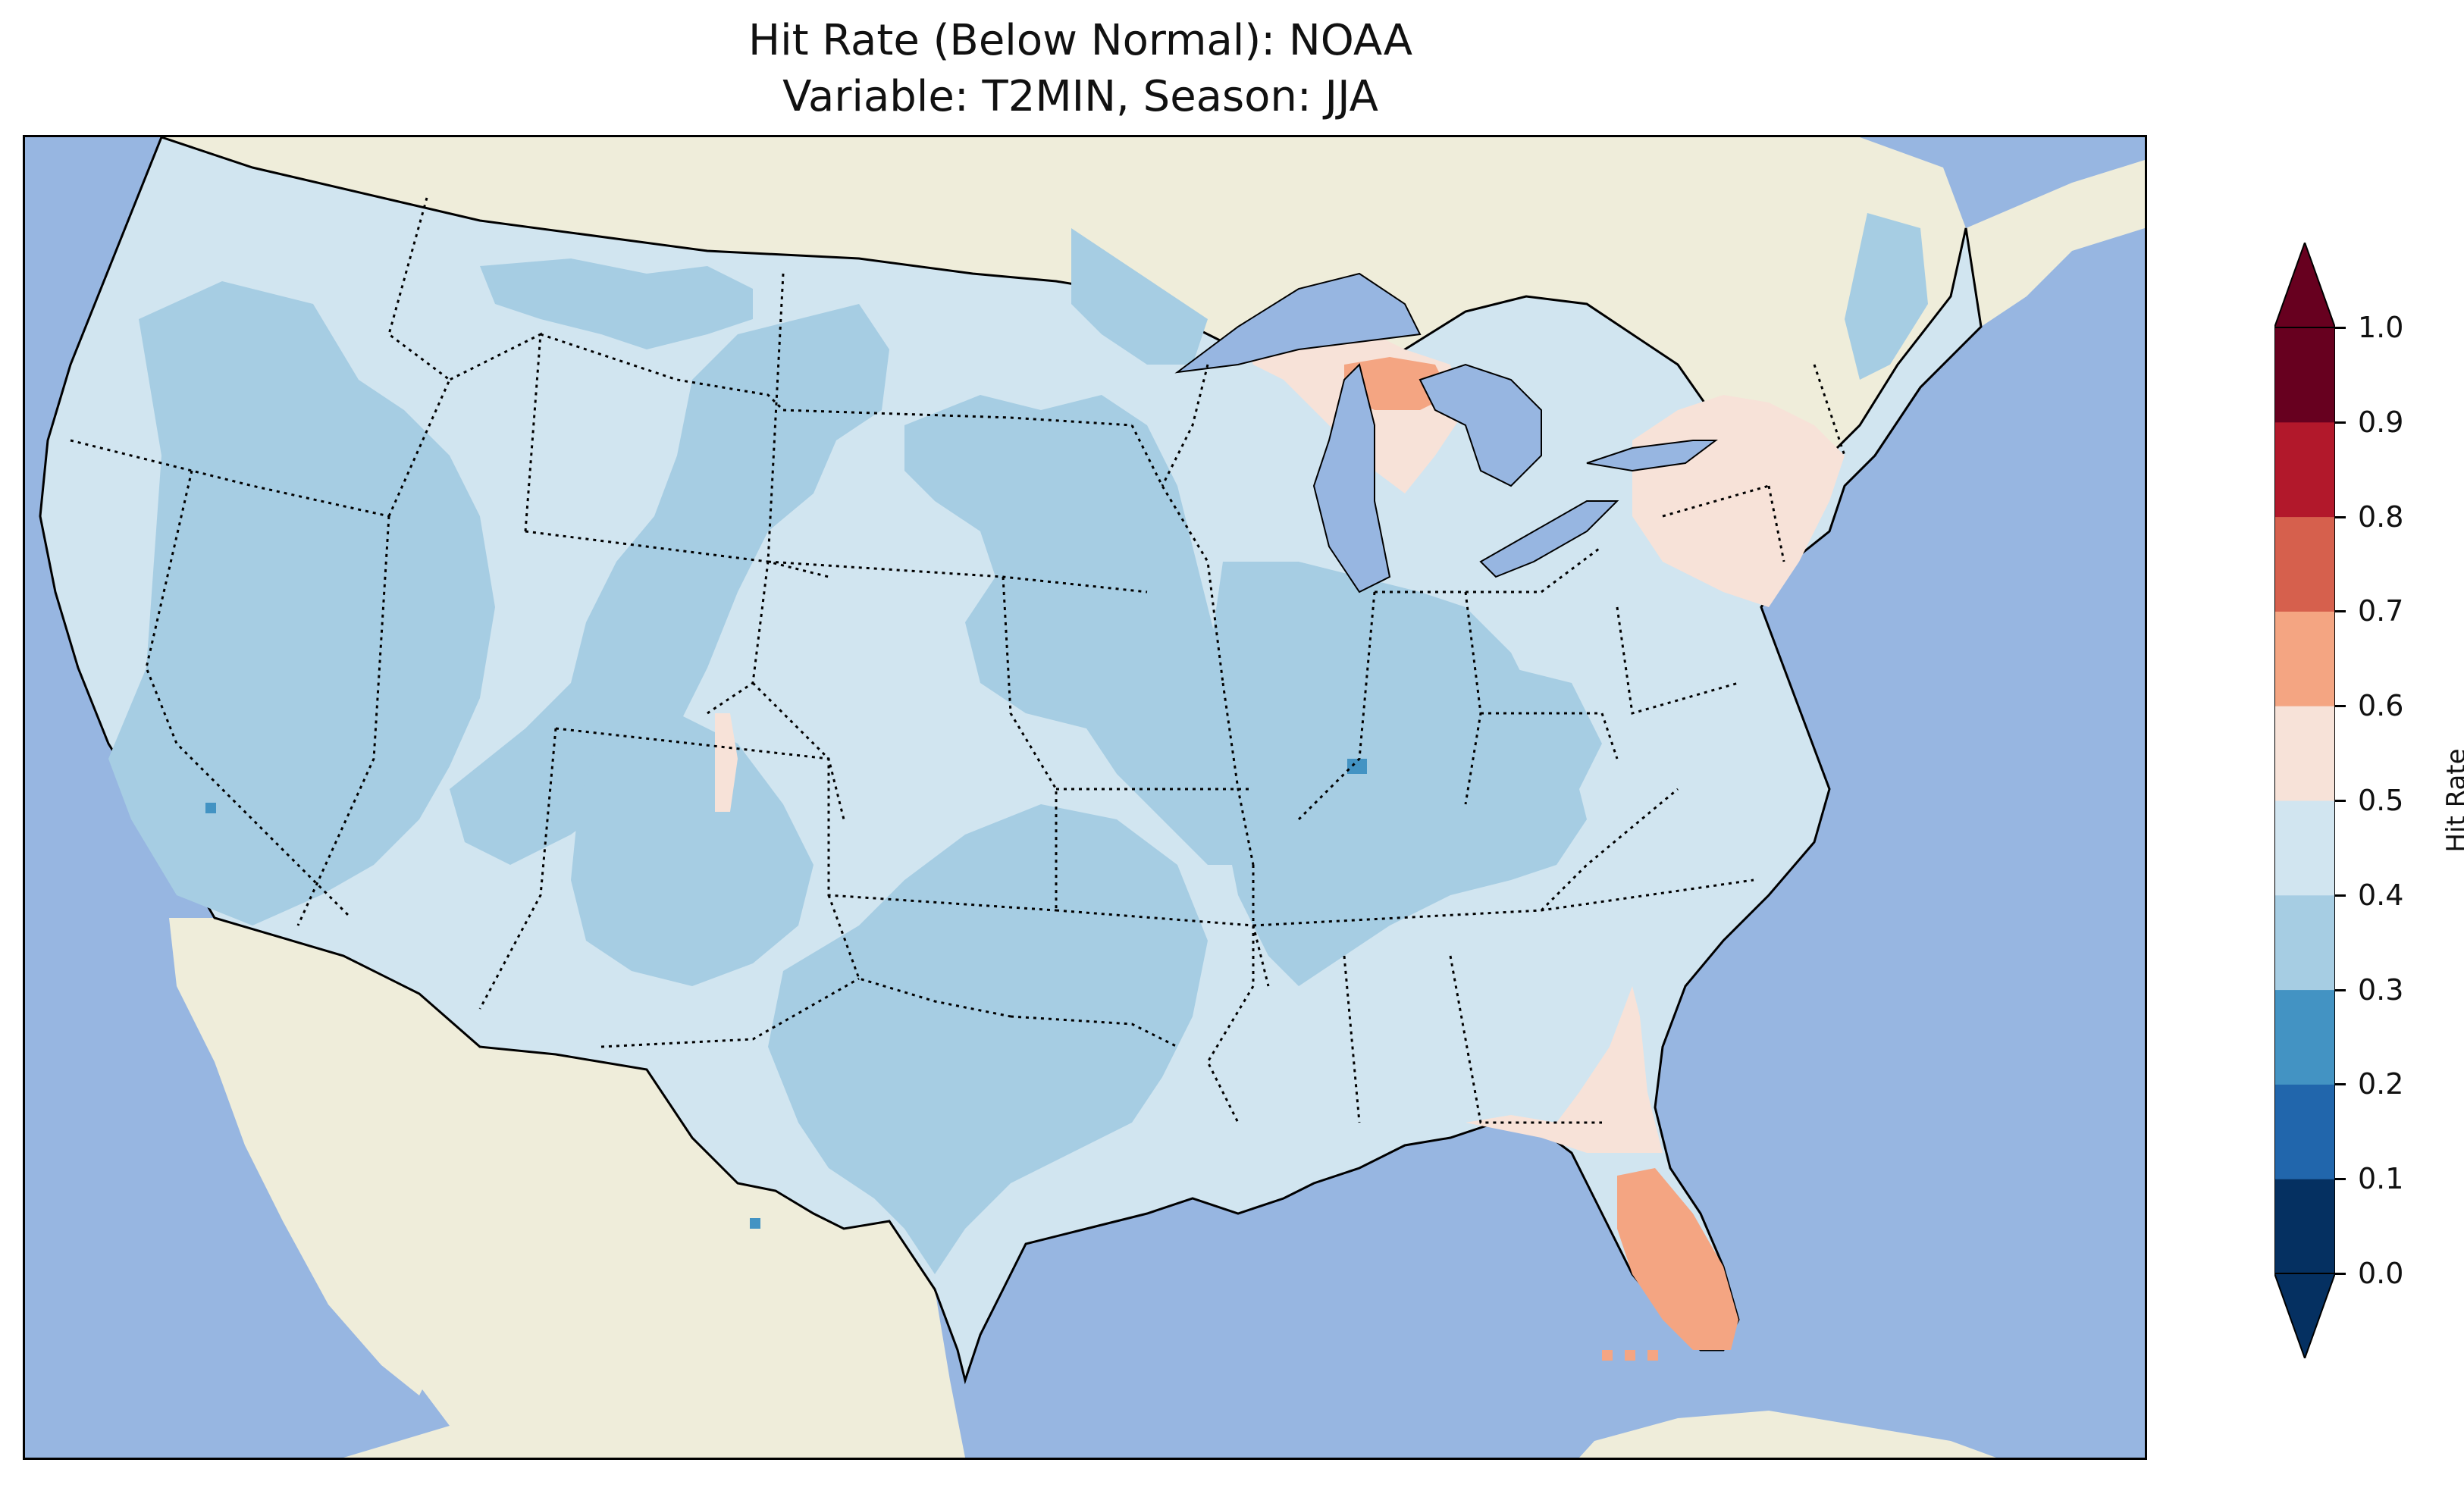 This screenshot has height=1494, width=2464. I want to click on colorbar-tick-label: 0.4, so click(2381, 895).